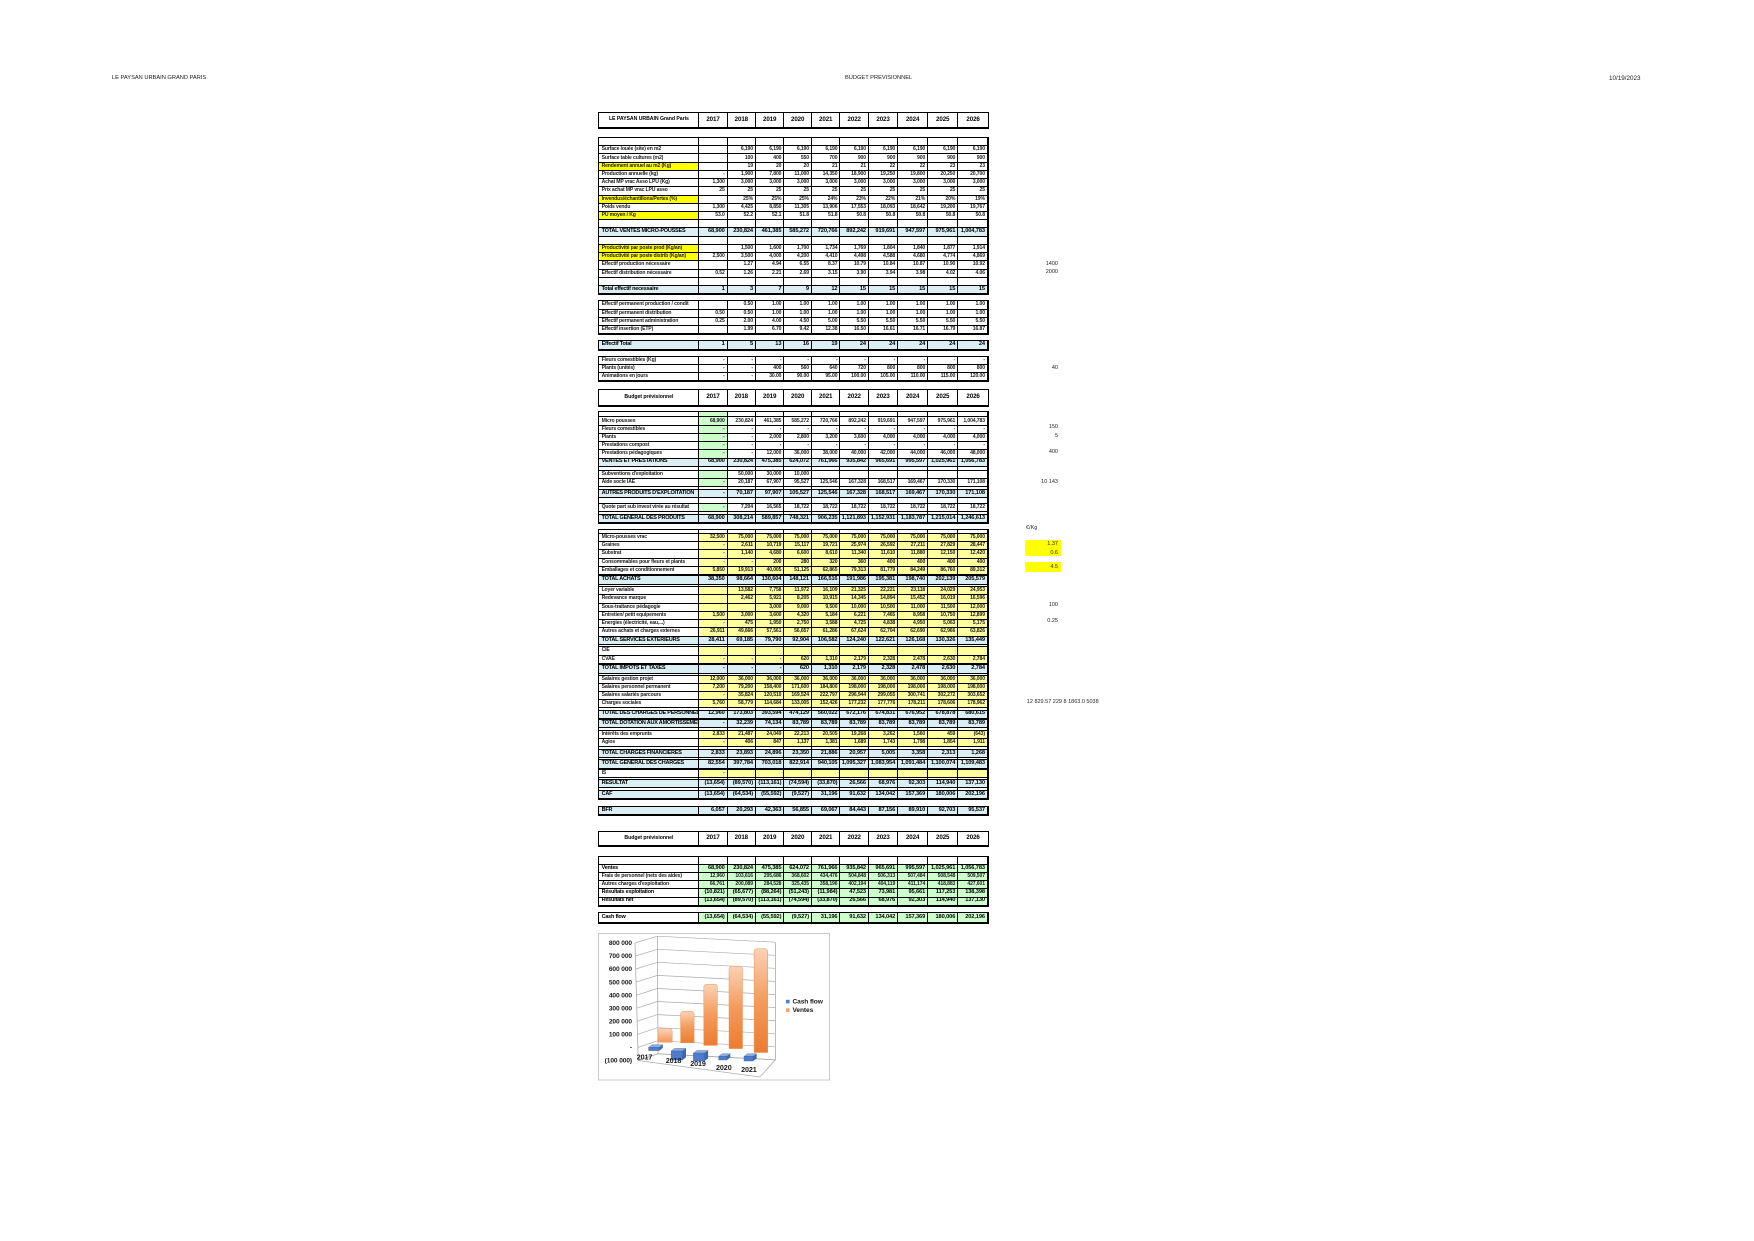 The image size is (1754, 1241). Describe the element at coordinates (621, 1035) in the screenshot. I see `svg-text: 100 000` at that location.